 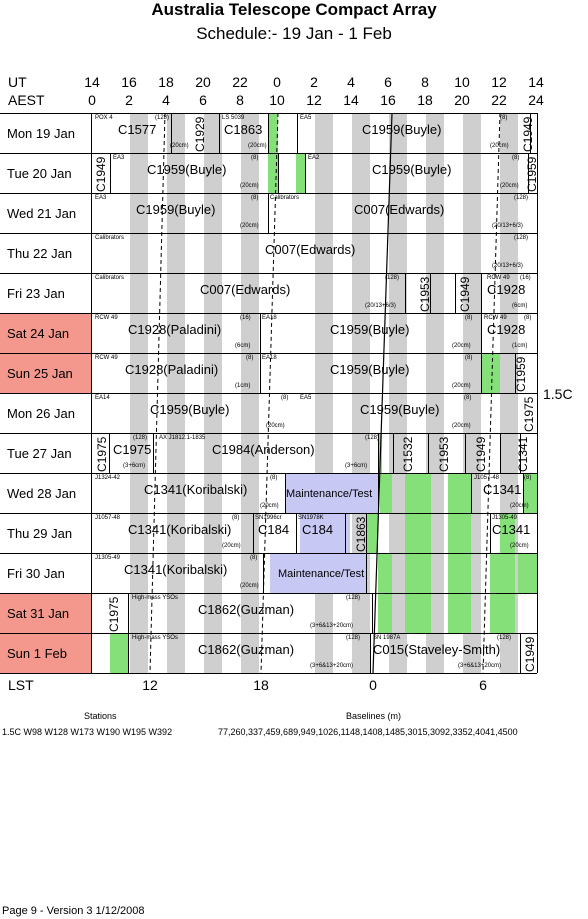 What do you see at coordinates (92, 82) in the screenshot?
I see `ut-tick: 14` at bounding box center [92, 82].